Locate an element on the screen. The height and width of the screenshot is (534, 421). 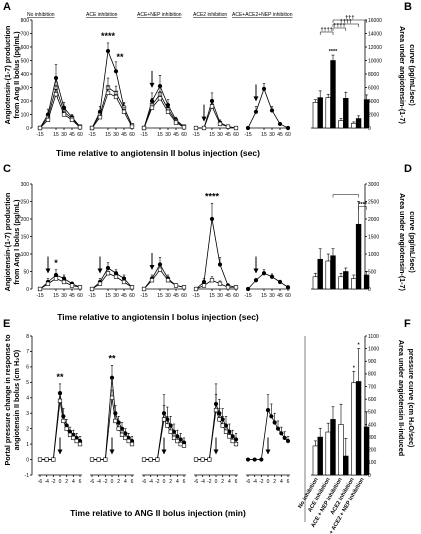
y-tick-label-D: 2500 is located at coordinates (373, 202).